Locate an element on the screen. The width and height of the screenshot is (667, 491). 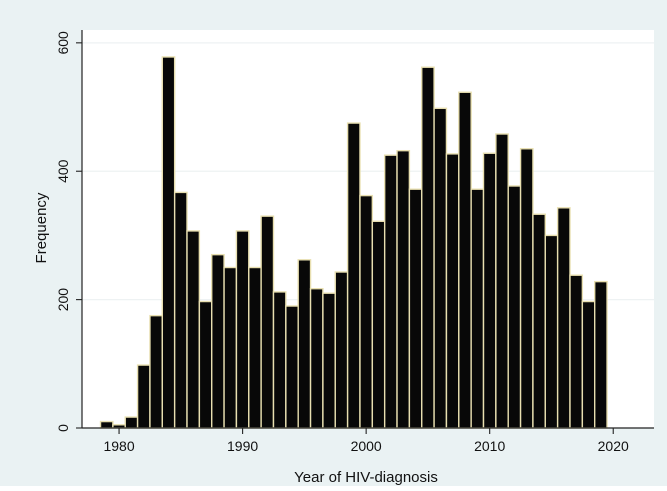
y-tick-label-0: 0 is located at coordinates (63, 428).